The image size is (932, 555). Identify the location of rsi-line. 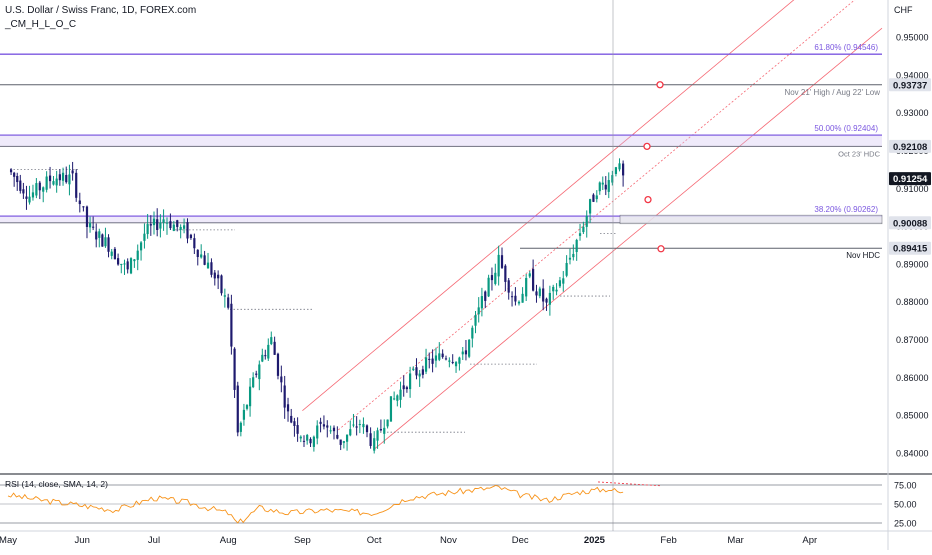
(315, 504).